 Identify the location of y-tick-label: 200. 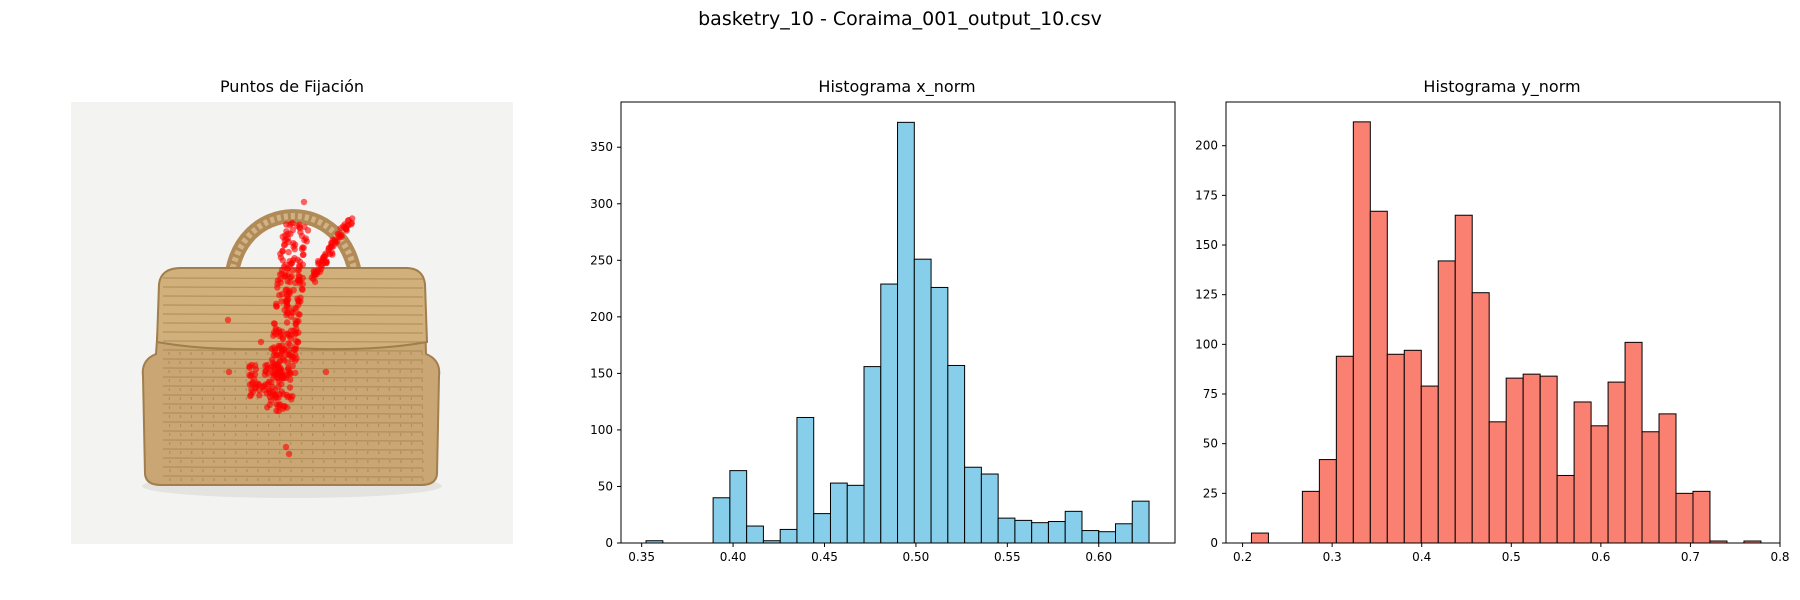
(601, 317).